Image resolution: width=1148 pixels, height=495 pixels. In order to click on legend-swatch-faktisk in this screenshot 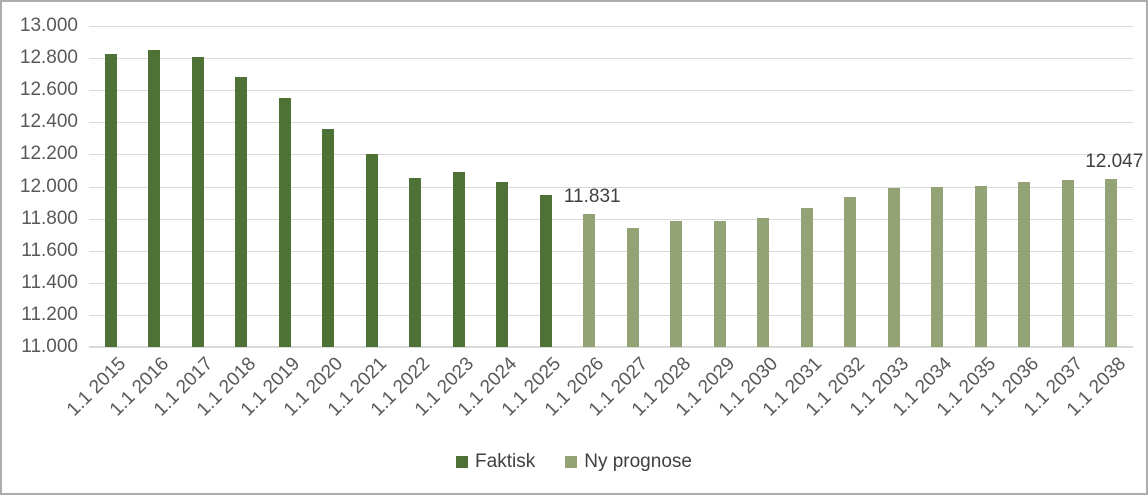, I will do `click(462, 462)`.